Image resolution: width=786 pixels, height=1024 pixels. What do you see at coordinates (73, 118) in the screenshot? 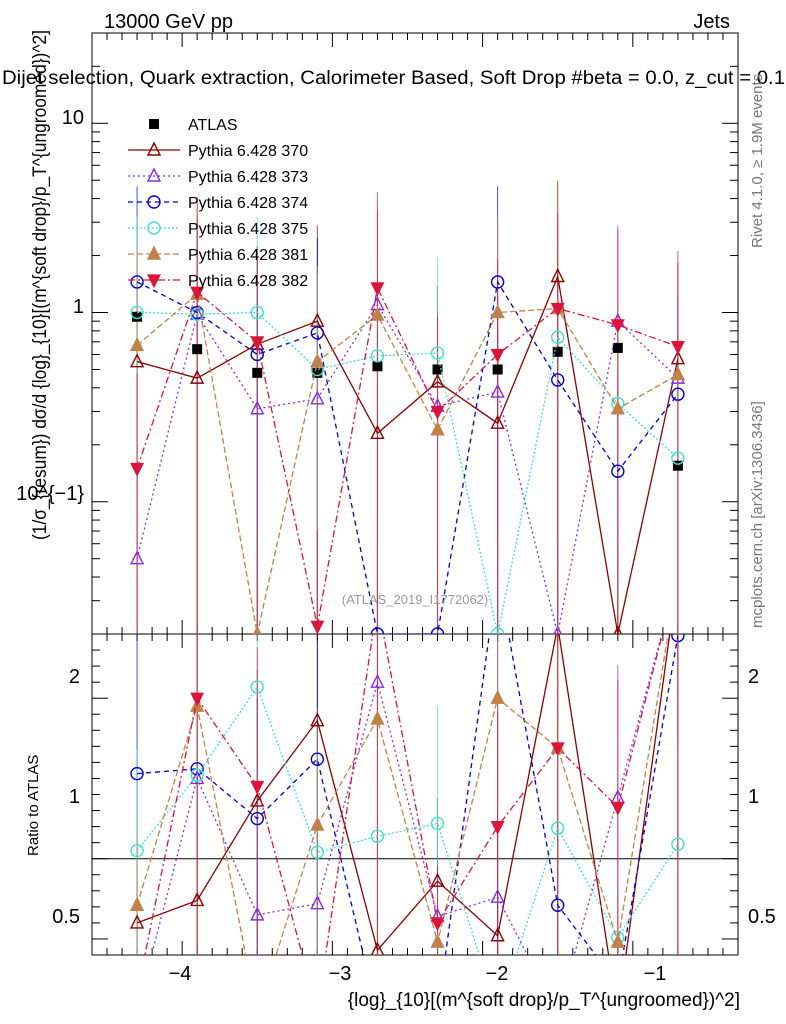
I see `y-tick-label-top: 10` at bounding box center [73, 118].